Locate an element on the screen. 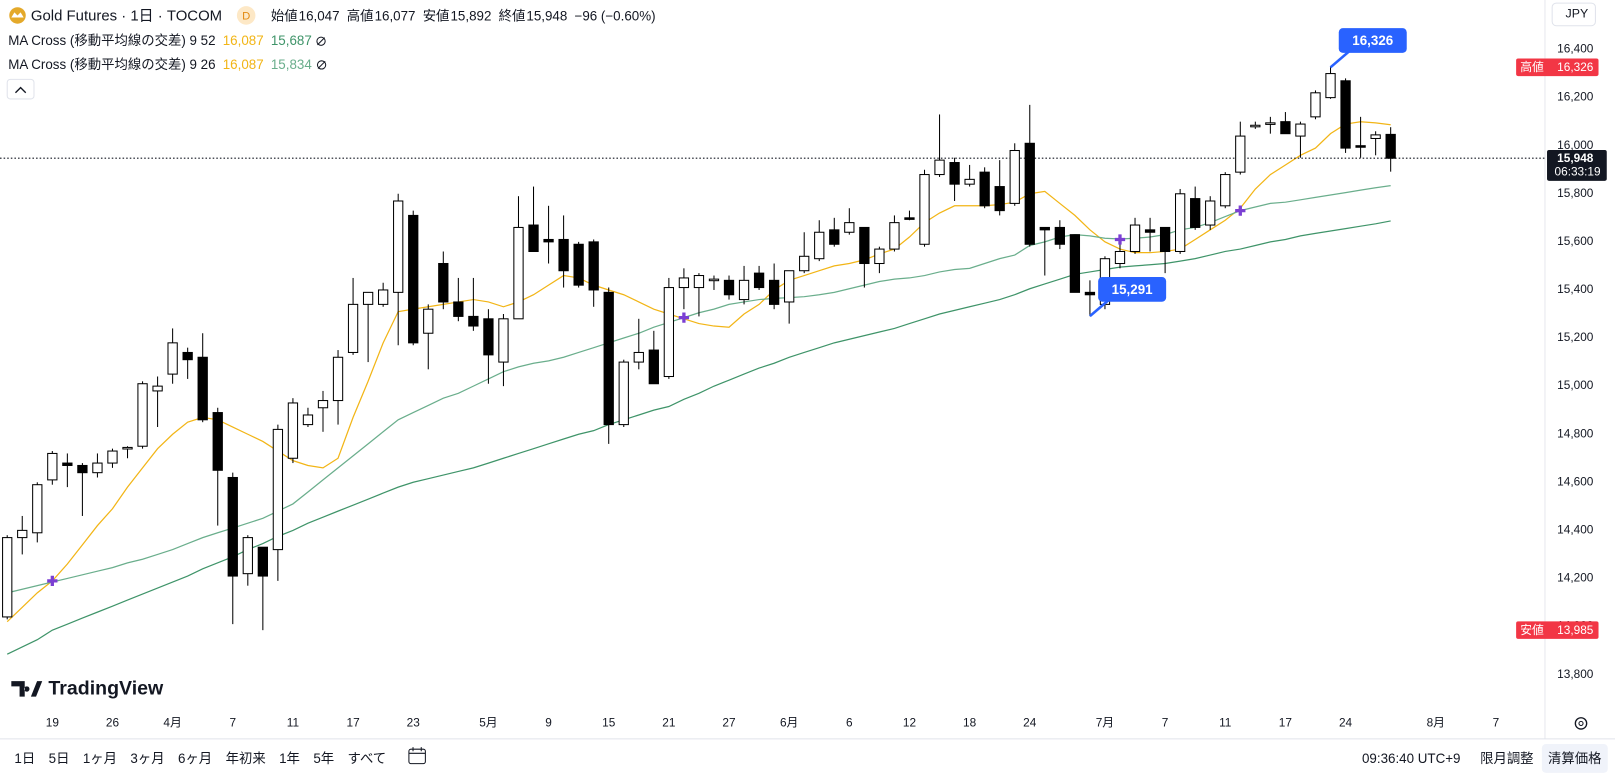  range-button: 6ヶ月 is located at coordinates (195, 758).